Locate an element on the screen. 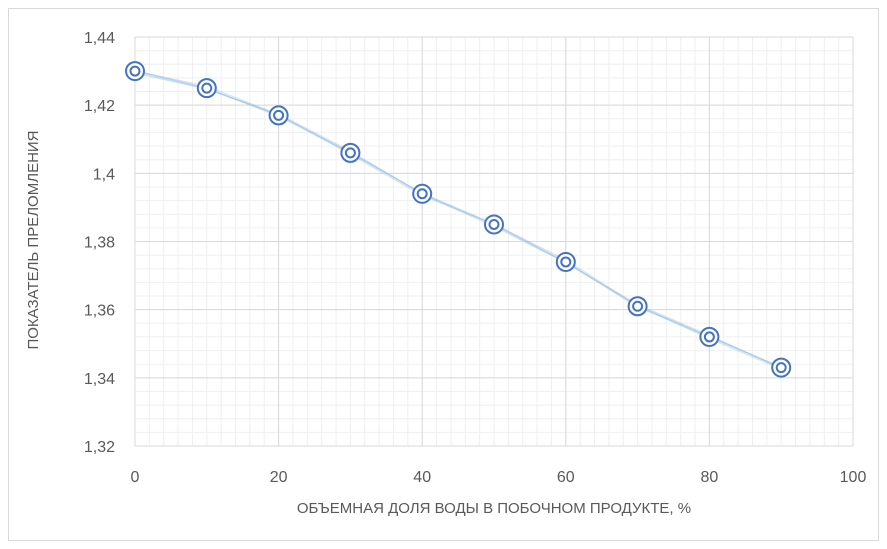  y-tick-label: 1,4 is located at coordinates (104, 174).